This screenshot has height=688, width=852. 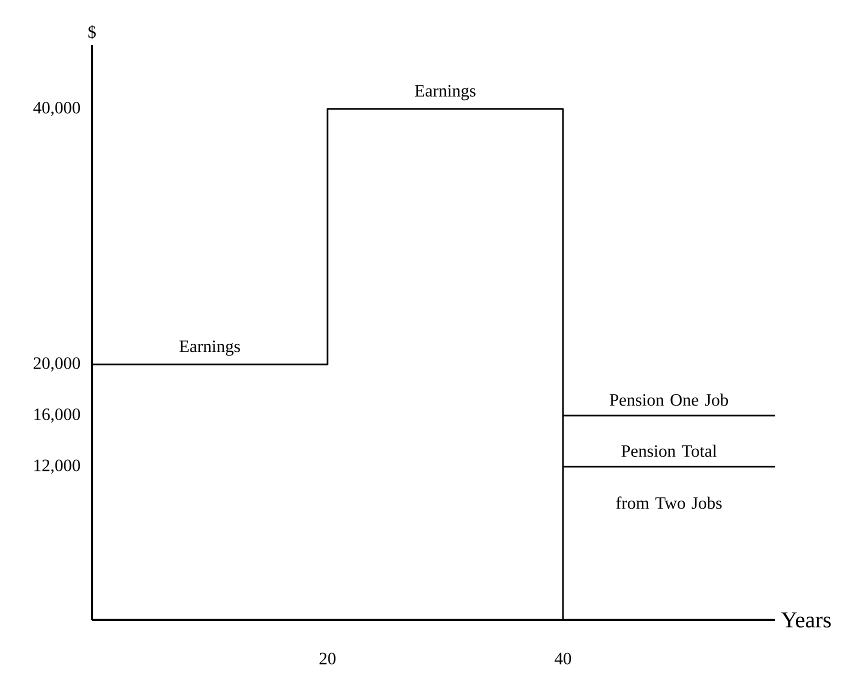 What do you see at coordinates (562, 658) in the screenshot?
I see `x-tick-label: 40` at bounding box center [562, 658].